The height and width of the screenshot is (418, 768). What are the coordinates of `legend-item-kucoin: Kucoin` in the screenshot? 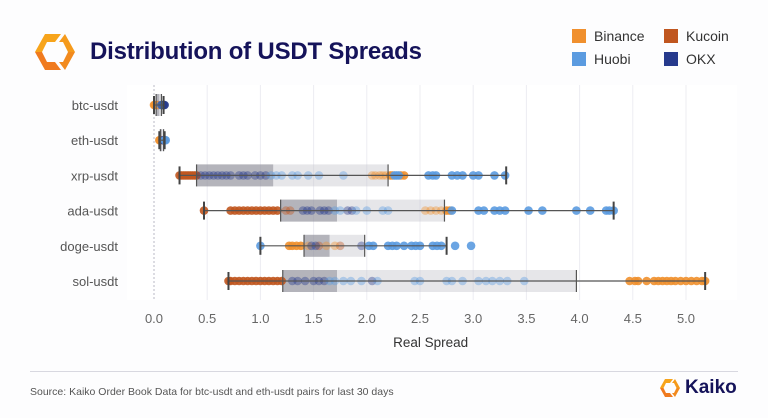 It's located at (696, 36).